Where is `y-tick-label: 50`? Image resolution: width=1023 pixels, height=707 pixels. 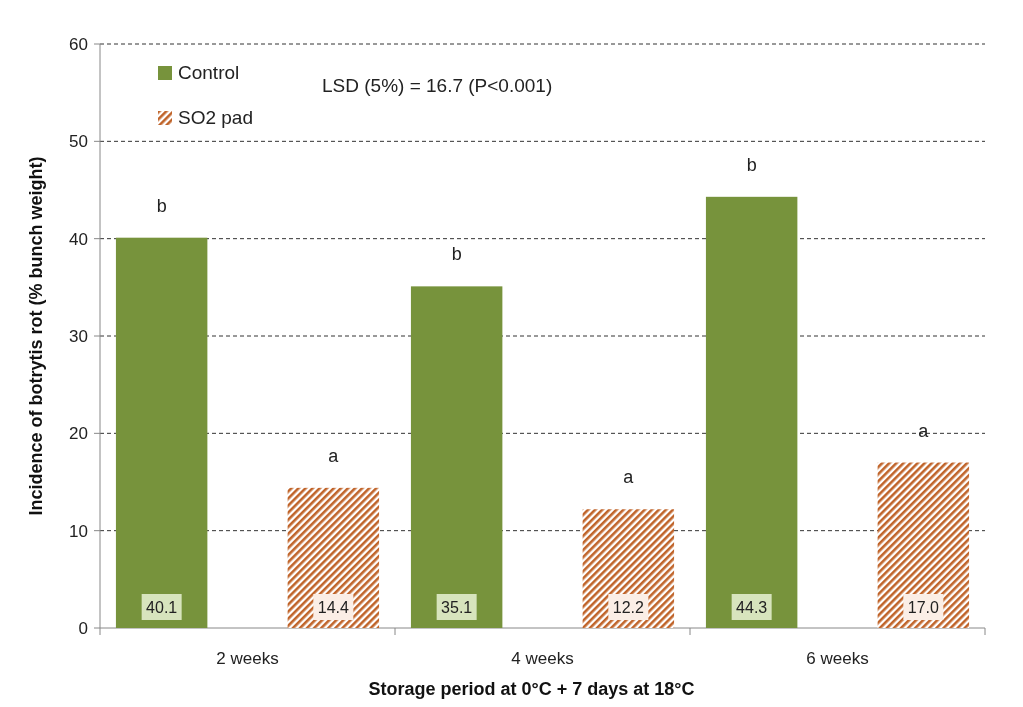
y-tick-label: 50 is located at coordinates (78, 142).